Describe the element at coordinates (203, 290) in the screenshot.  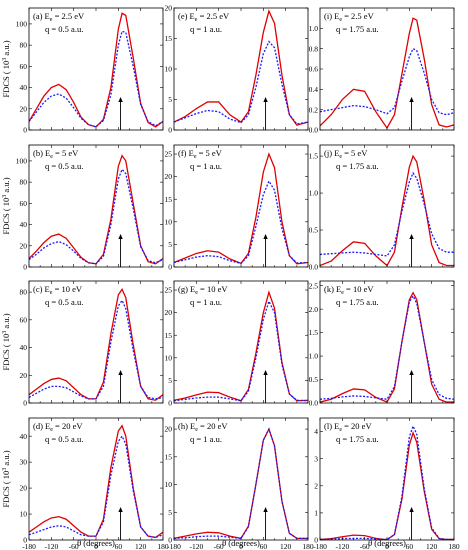
I see `panel-label: (g) Ee = 10 eV` at that location.